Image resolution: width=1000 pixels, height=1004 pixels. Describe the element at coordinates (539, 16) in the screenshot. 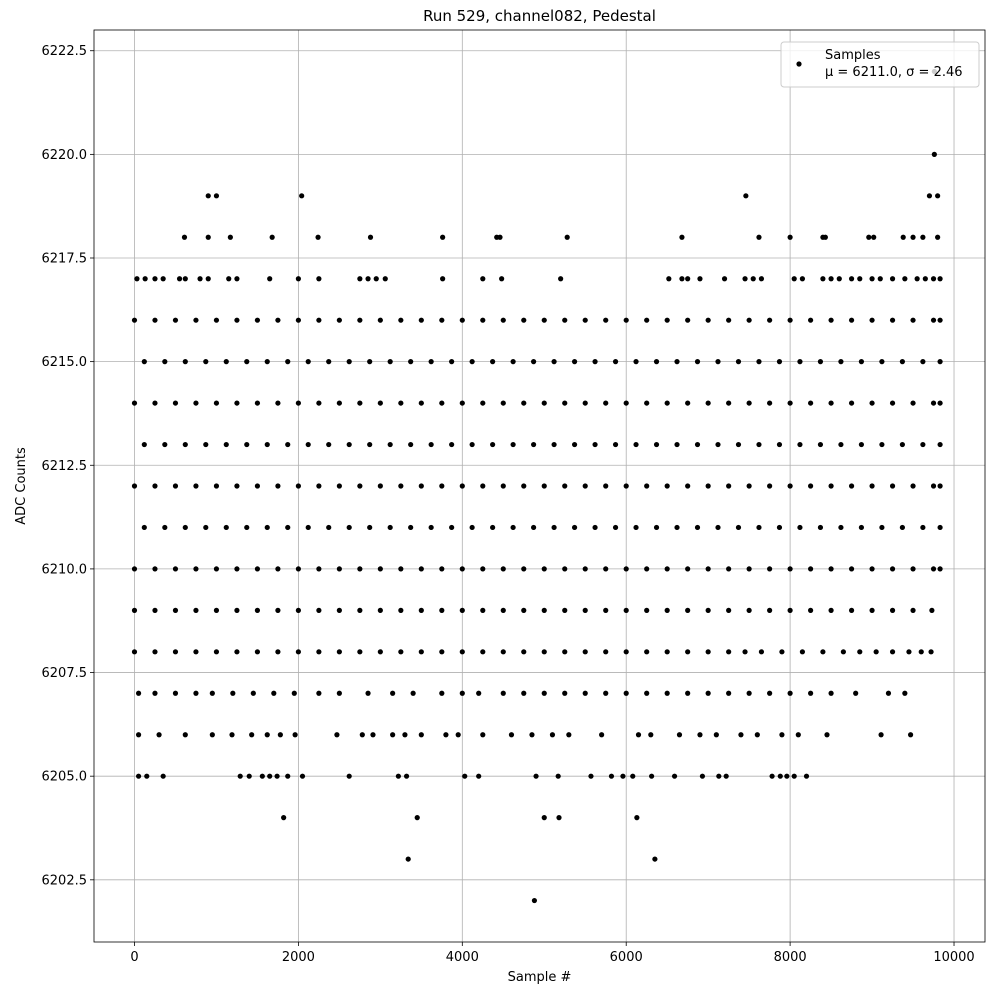

I see `chart-title: Run 529, channel082, Pedestal` at that location.